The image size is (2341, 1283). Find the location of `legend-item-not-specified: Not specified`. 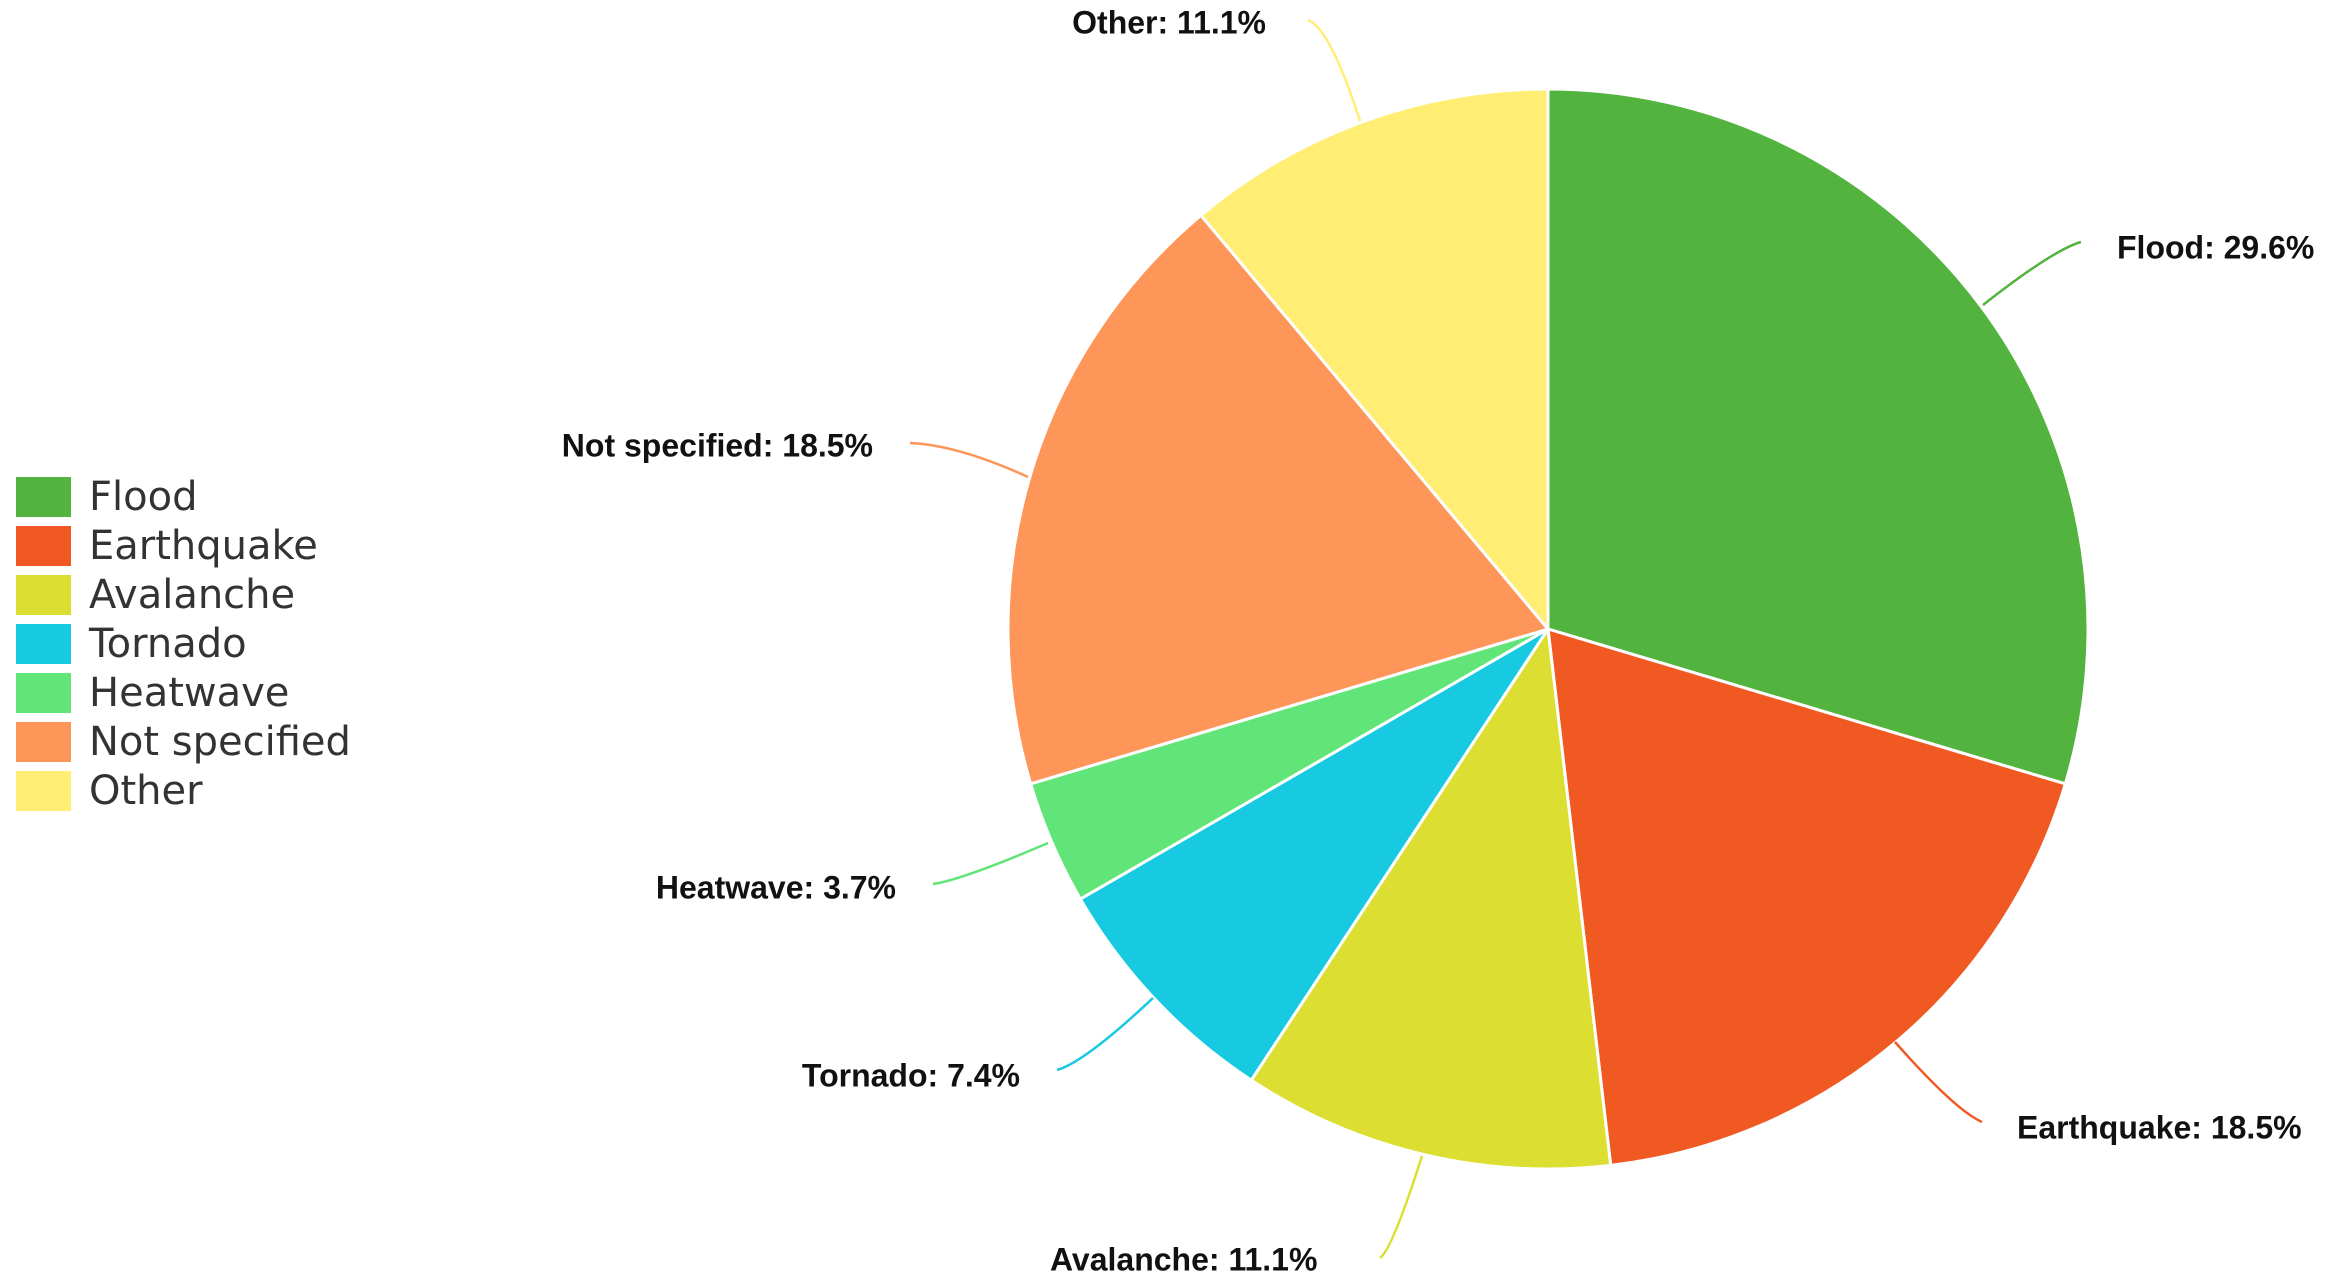

legend-item-not-specified: Not specified is located at coordinates (216, 741).